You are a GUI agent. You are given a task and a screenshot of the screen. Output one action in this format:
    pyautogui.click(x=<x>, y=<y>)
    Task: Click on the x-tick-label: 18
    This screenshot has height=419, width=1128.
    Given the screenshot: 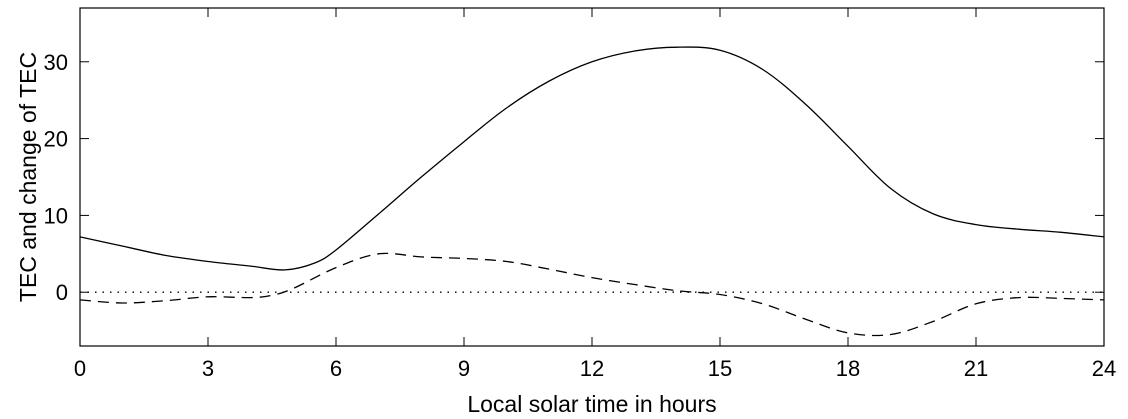 What is the action you would take?
    pyautogui.click(x=848, y=368)
    